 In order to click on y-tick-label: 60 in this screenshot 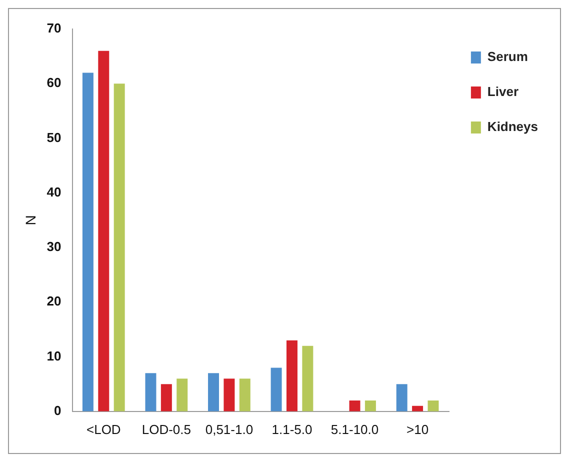, I will do `click(54, 82)`.